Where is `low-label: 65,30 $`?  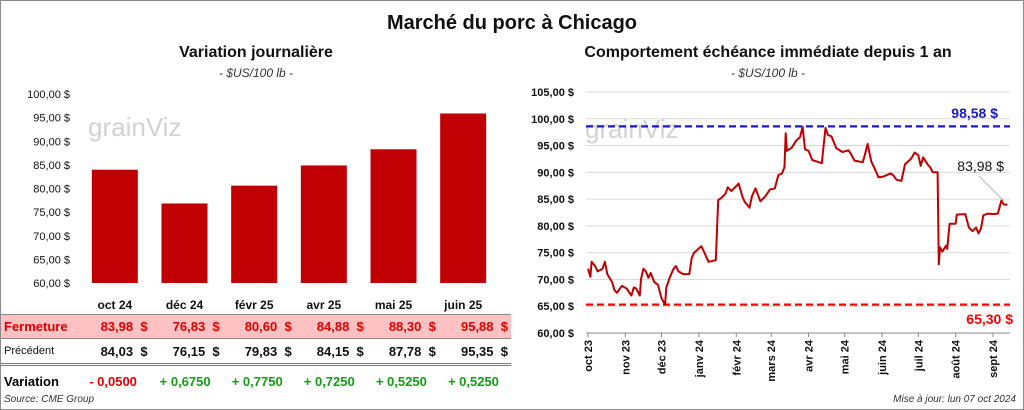 low-label: 65,30 $ is located at coordinates (989, 319).